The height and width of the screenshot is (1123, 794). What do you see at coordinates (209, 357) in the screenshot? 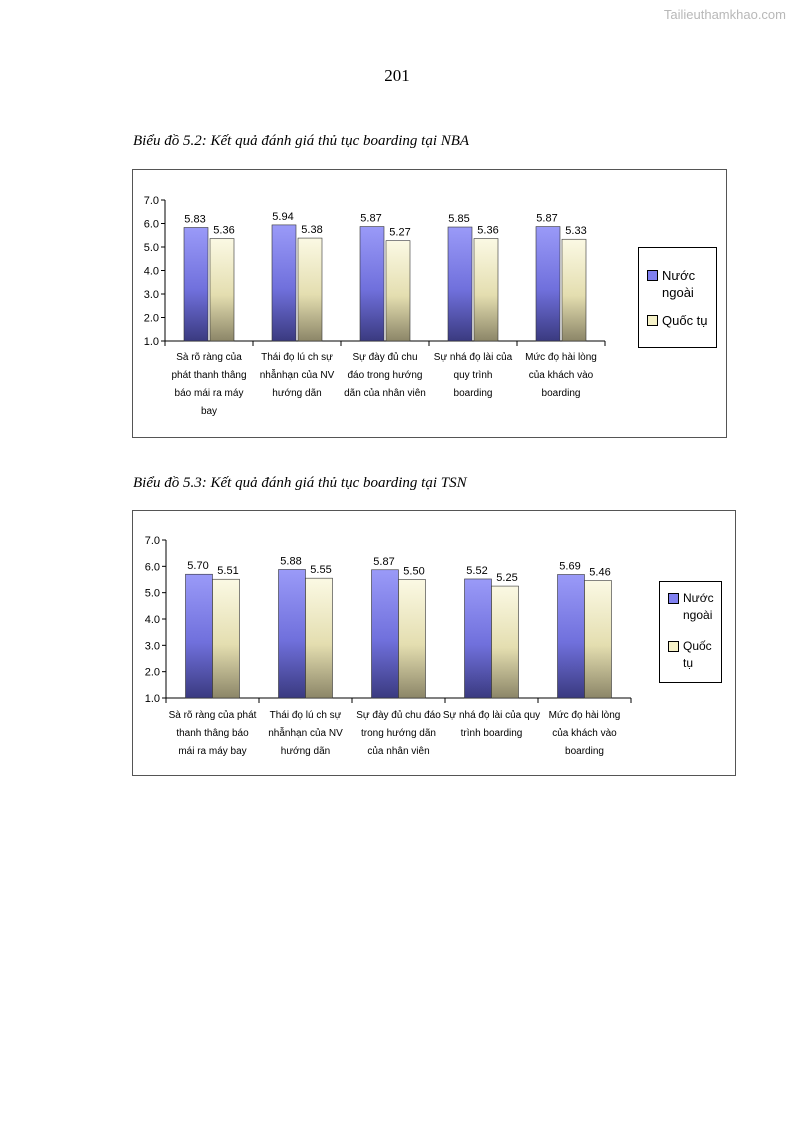
I see `category-label: Sà rõ ràng của` at bounding box center [209, 357].